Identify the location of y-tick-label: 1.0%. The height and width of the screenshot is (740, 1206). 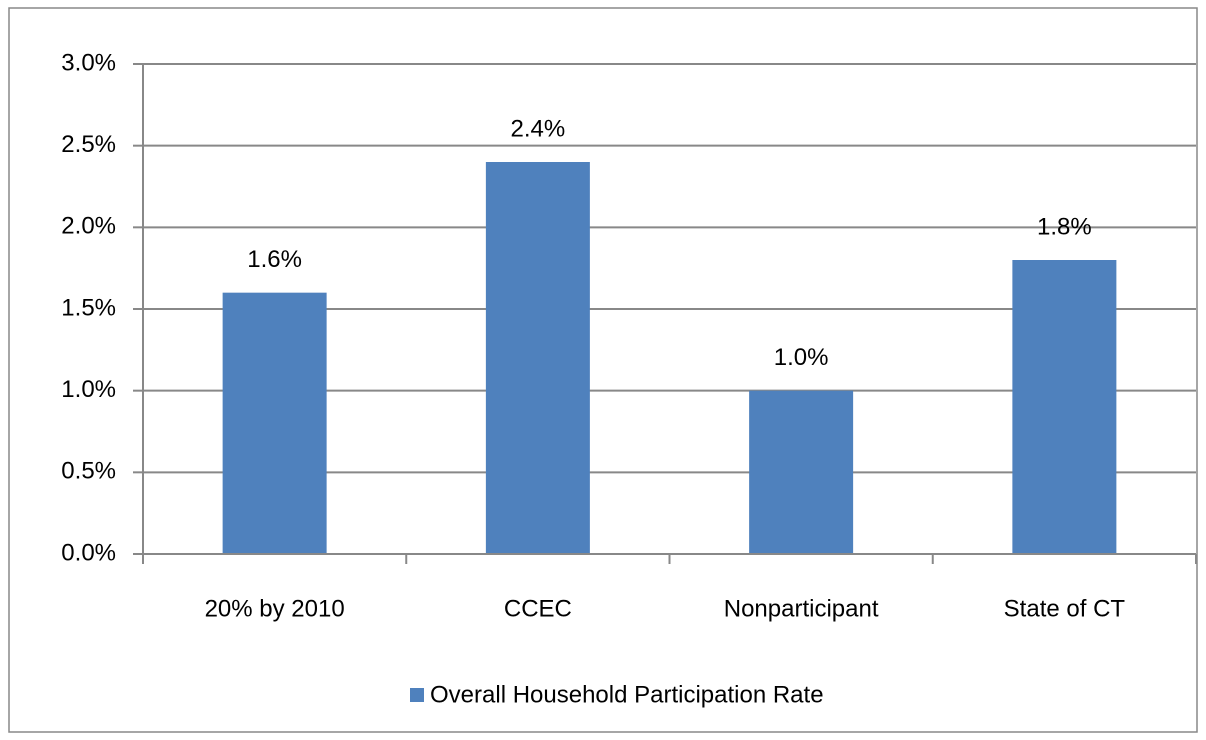
(88, 389).